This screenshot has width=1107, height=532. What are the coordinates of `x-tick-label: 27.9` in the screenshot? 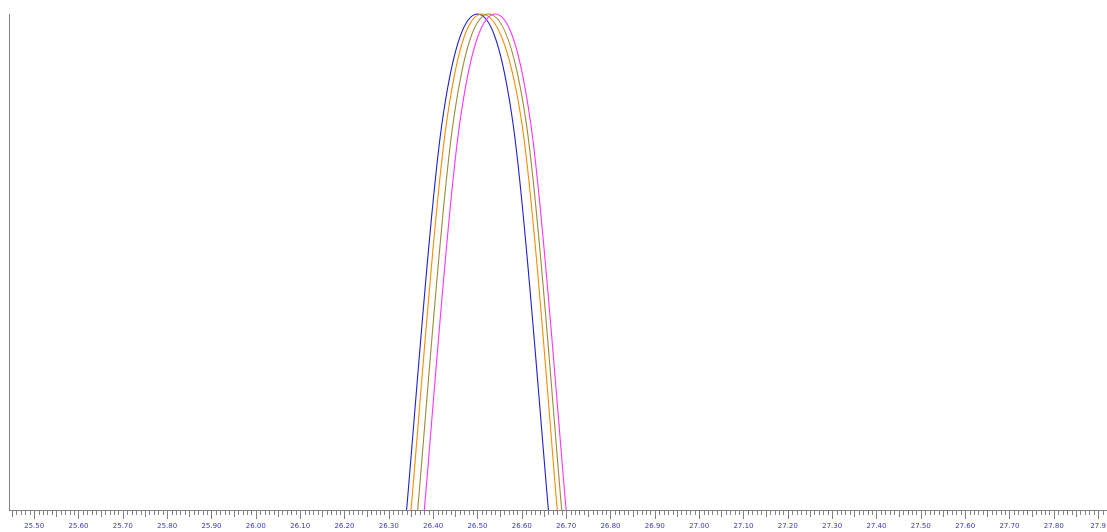 It's located at (1098, 526).